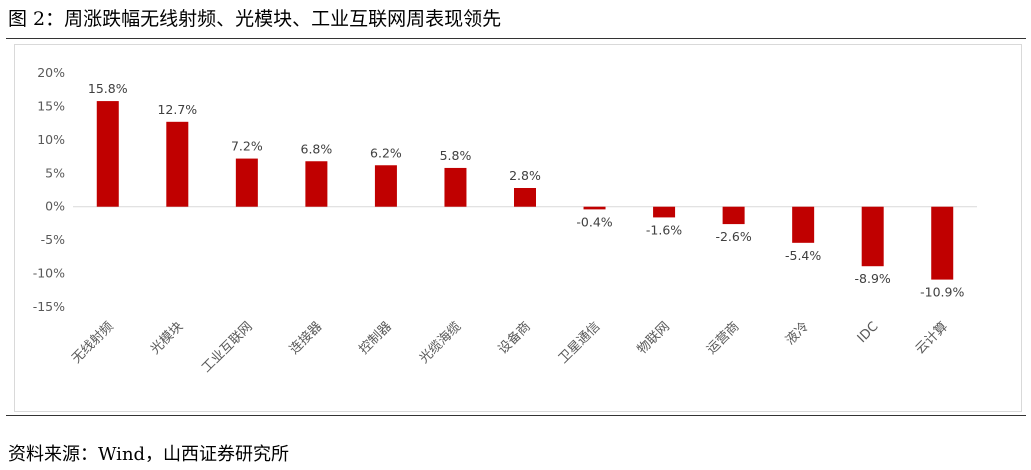 The height and width of the screenshot is (470, 1031). I want to click on data-label: 5.8%, so click(456, 155).